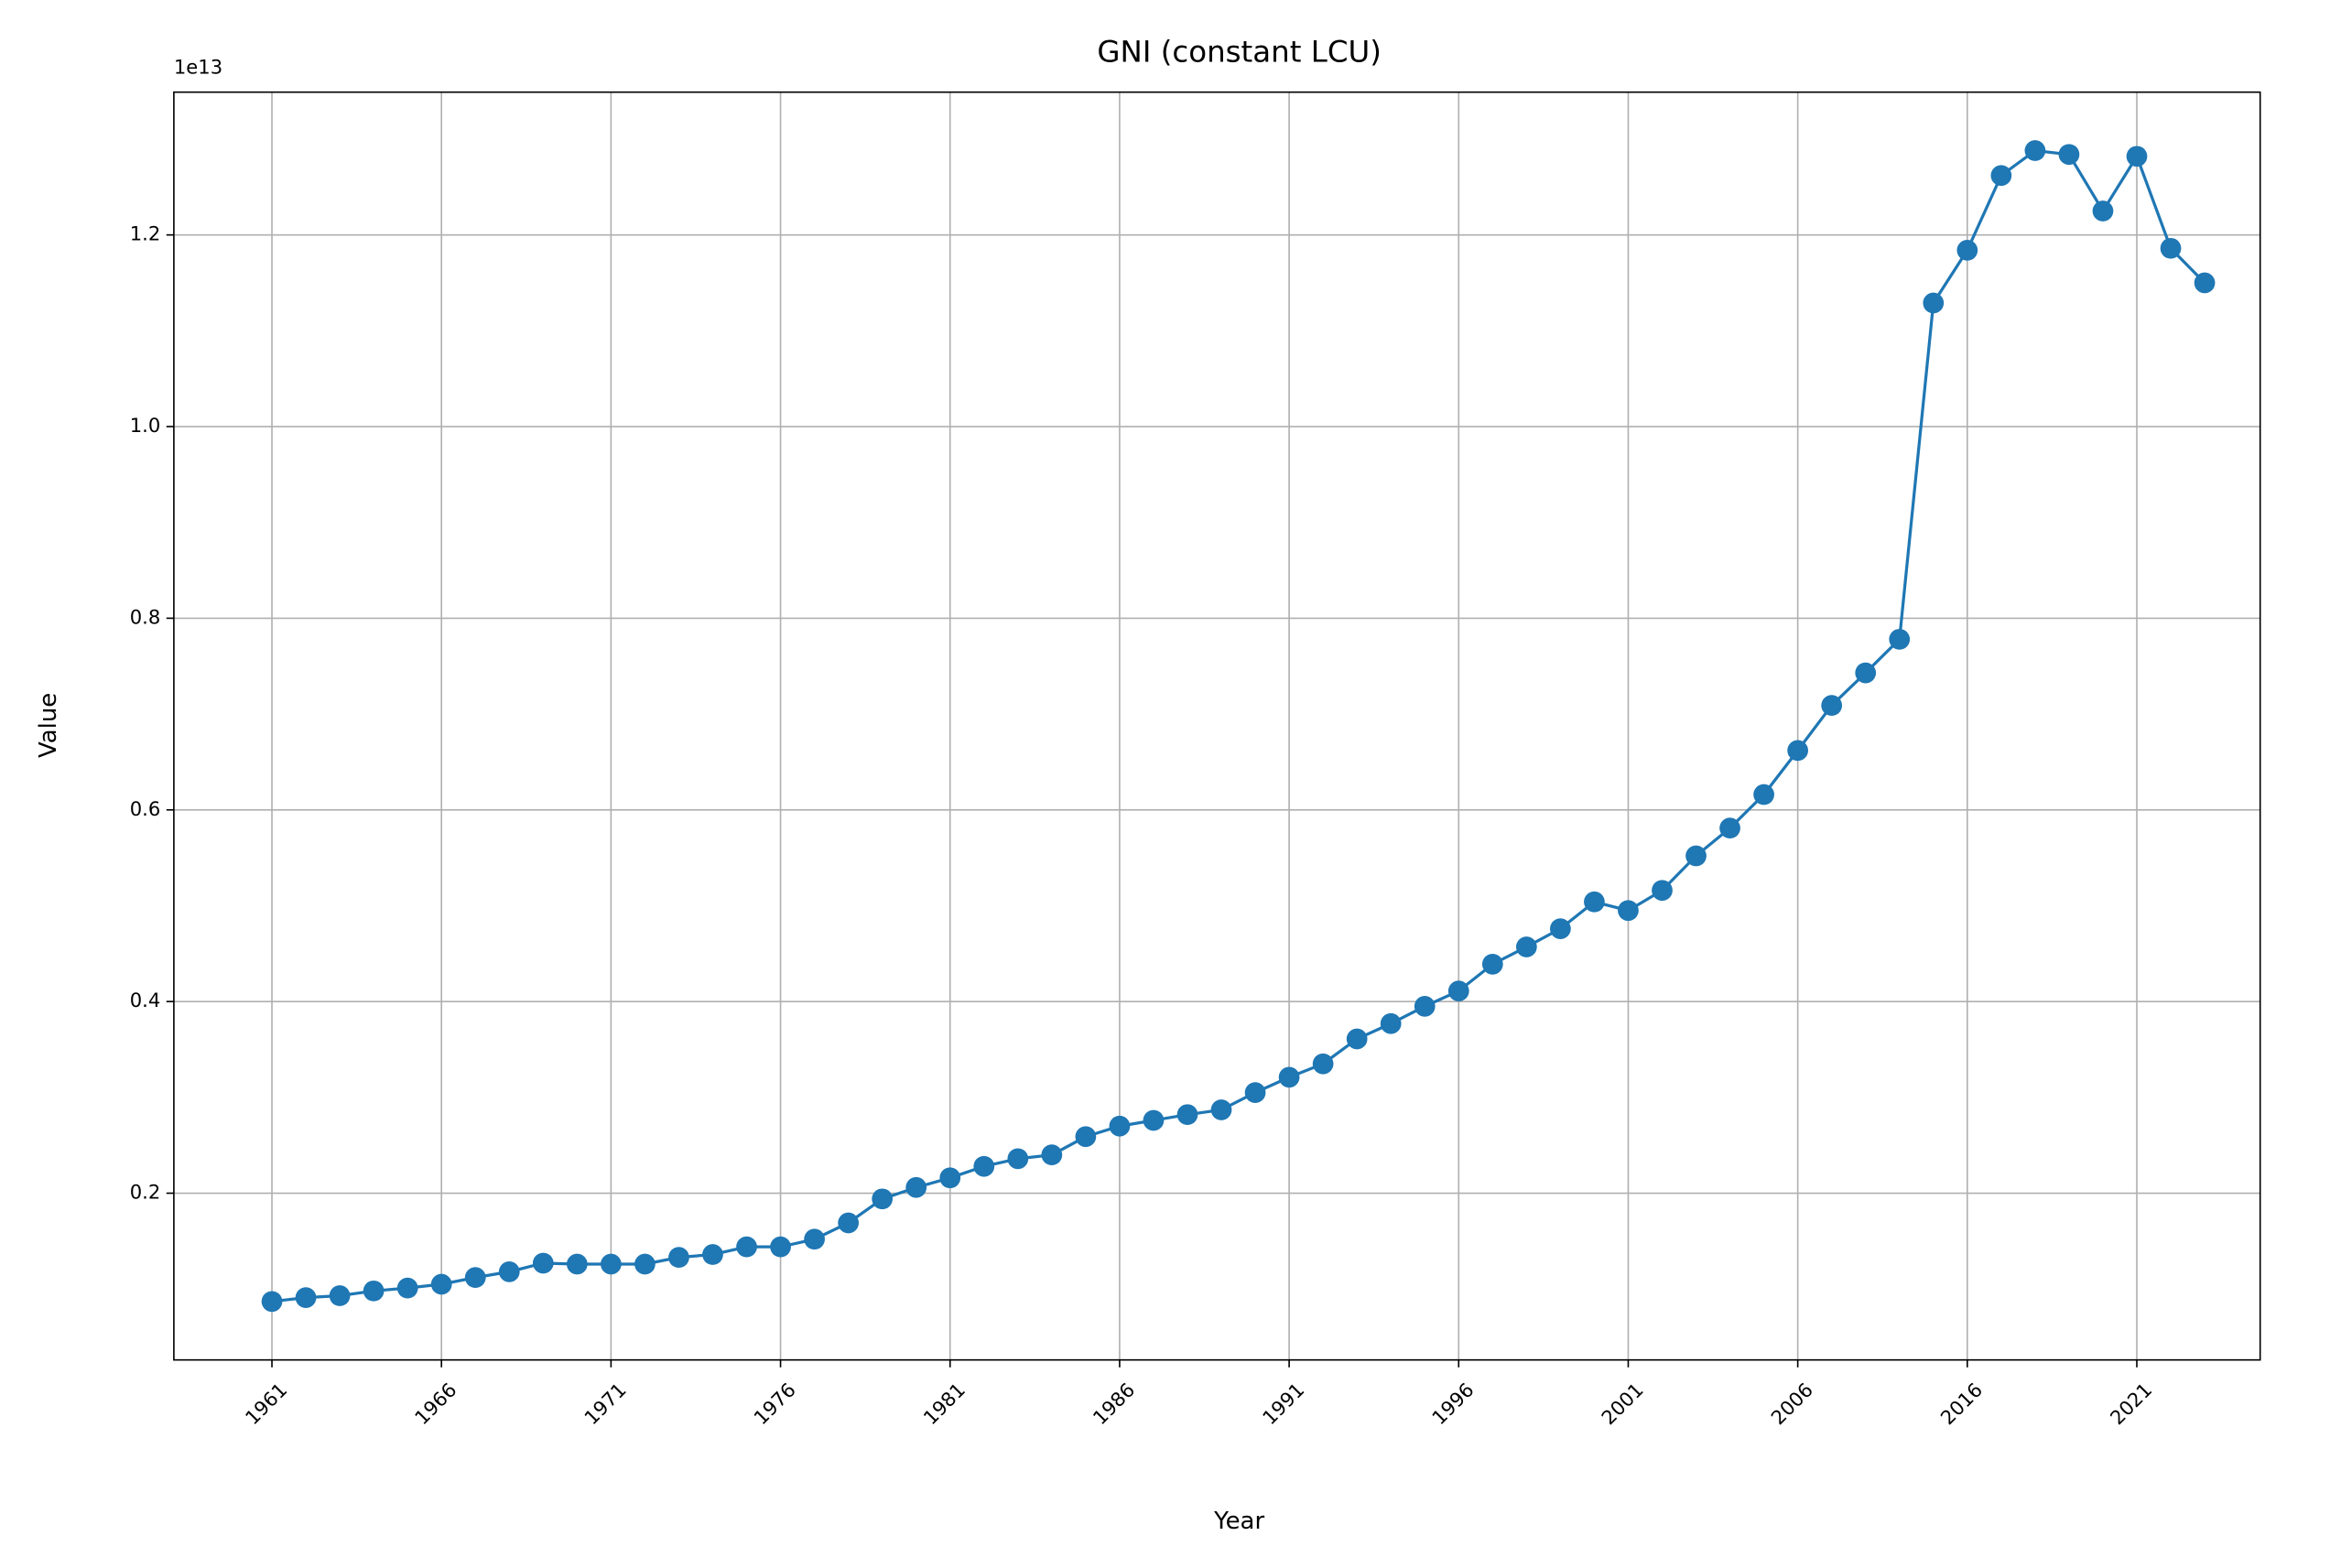  Describe the element at coordinates (1238, 1521) in the screenshot. I see `x-axis-label: Year` at that location.